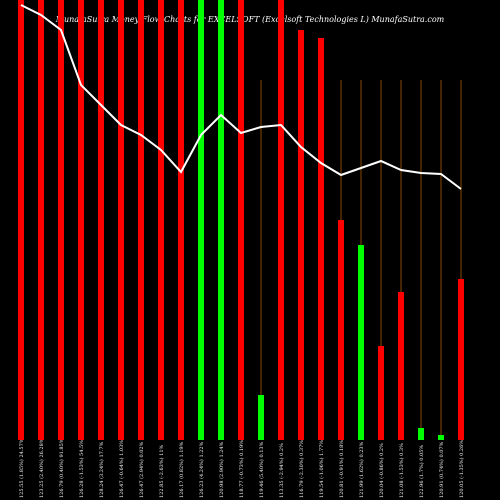 This screenshot has width=500, height=500. Describe the element at coordinates (161, 471) in the screenshot. I see `x-tick-label: 122.85 (-2.63%) 11%` at that location.